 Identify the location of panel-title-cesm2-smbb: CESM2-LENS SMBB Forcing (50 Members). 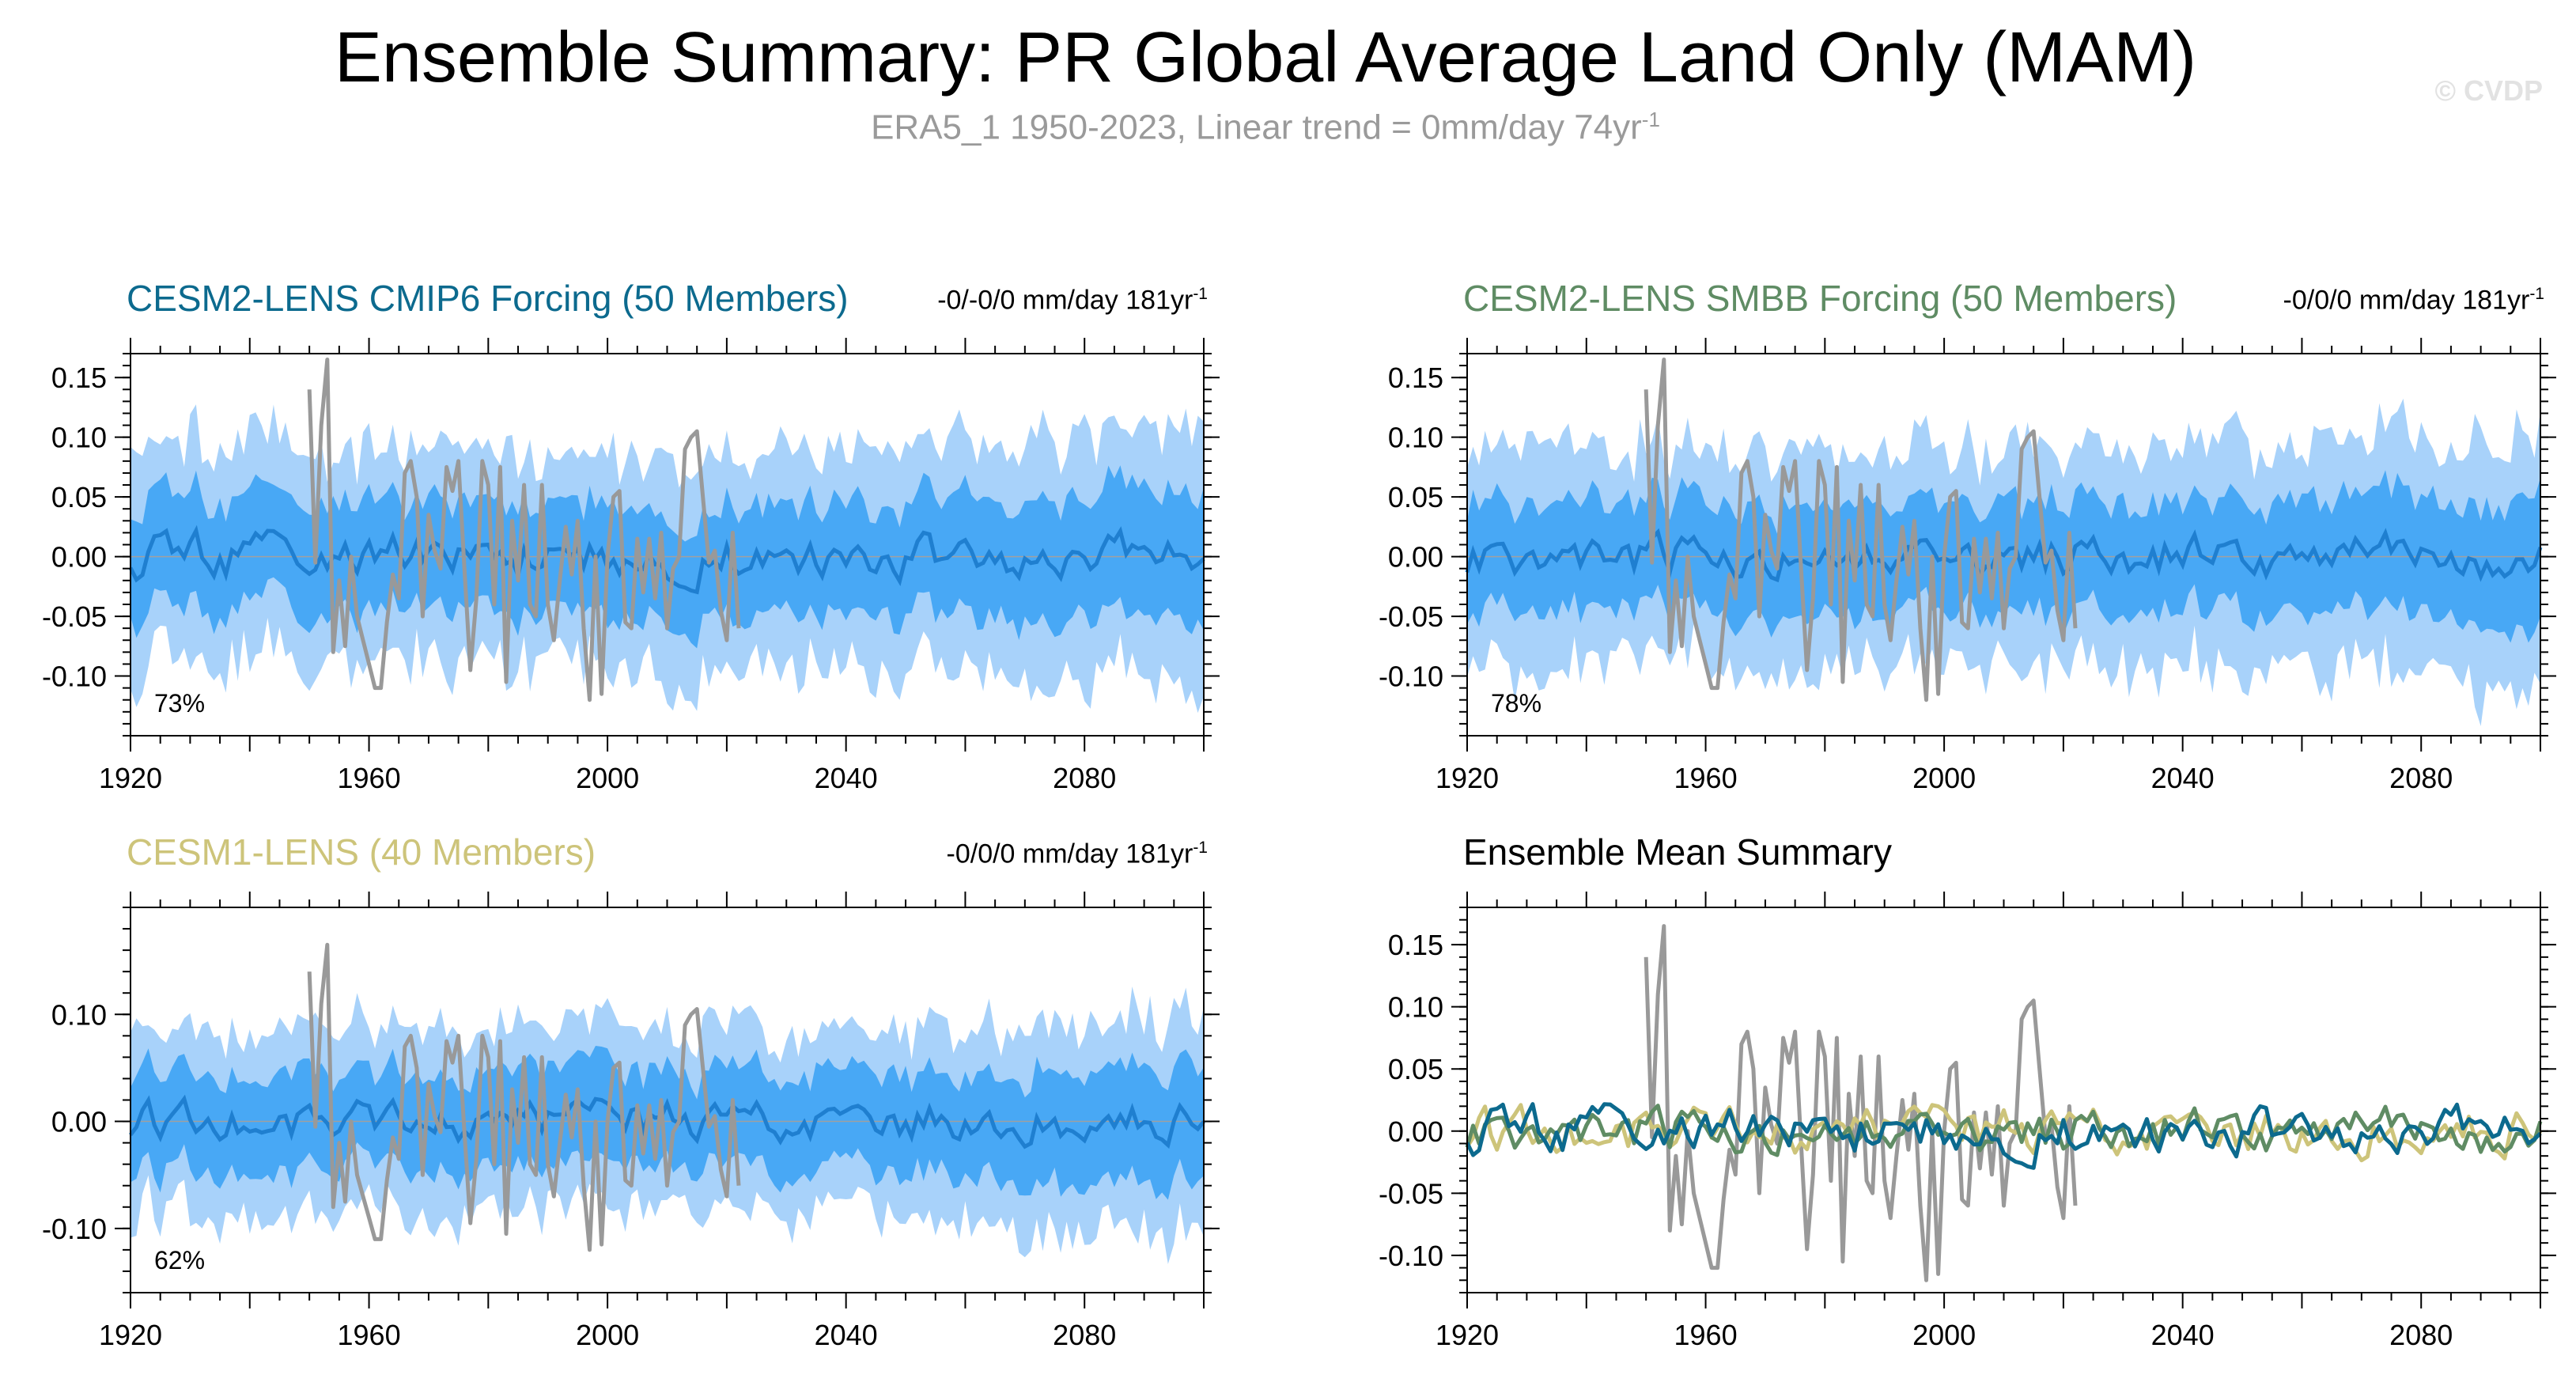
(1820, 299).